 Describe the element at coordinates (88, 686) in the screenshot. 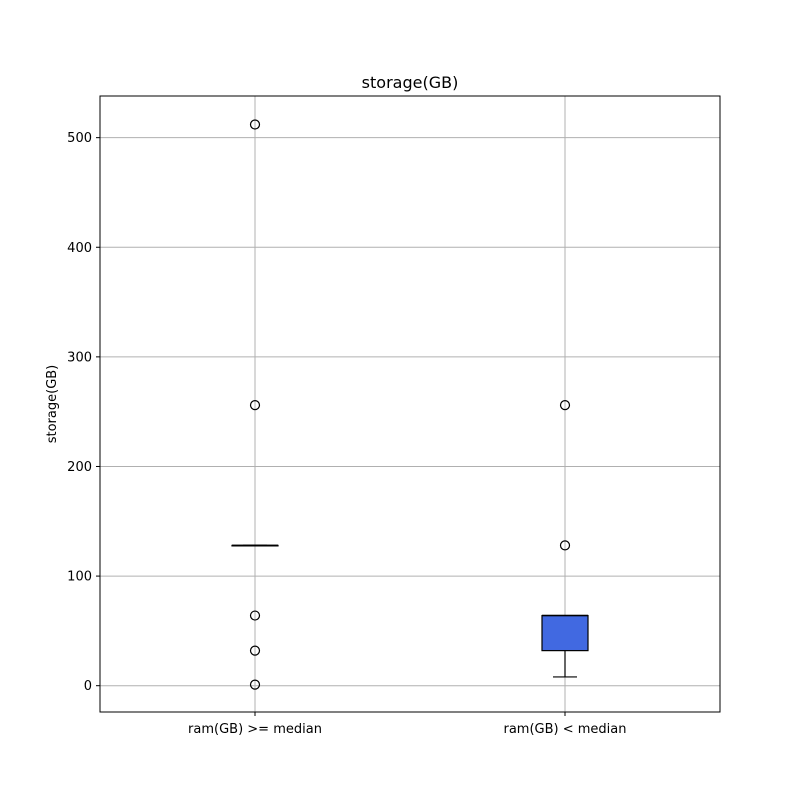

I see `y-tick-label: 0` at that location.